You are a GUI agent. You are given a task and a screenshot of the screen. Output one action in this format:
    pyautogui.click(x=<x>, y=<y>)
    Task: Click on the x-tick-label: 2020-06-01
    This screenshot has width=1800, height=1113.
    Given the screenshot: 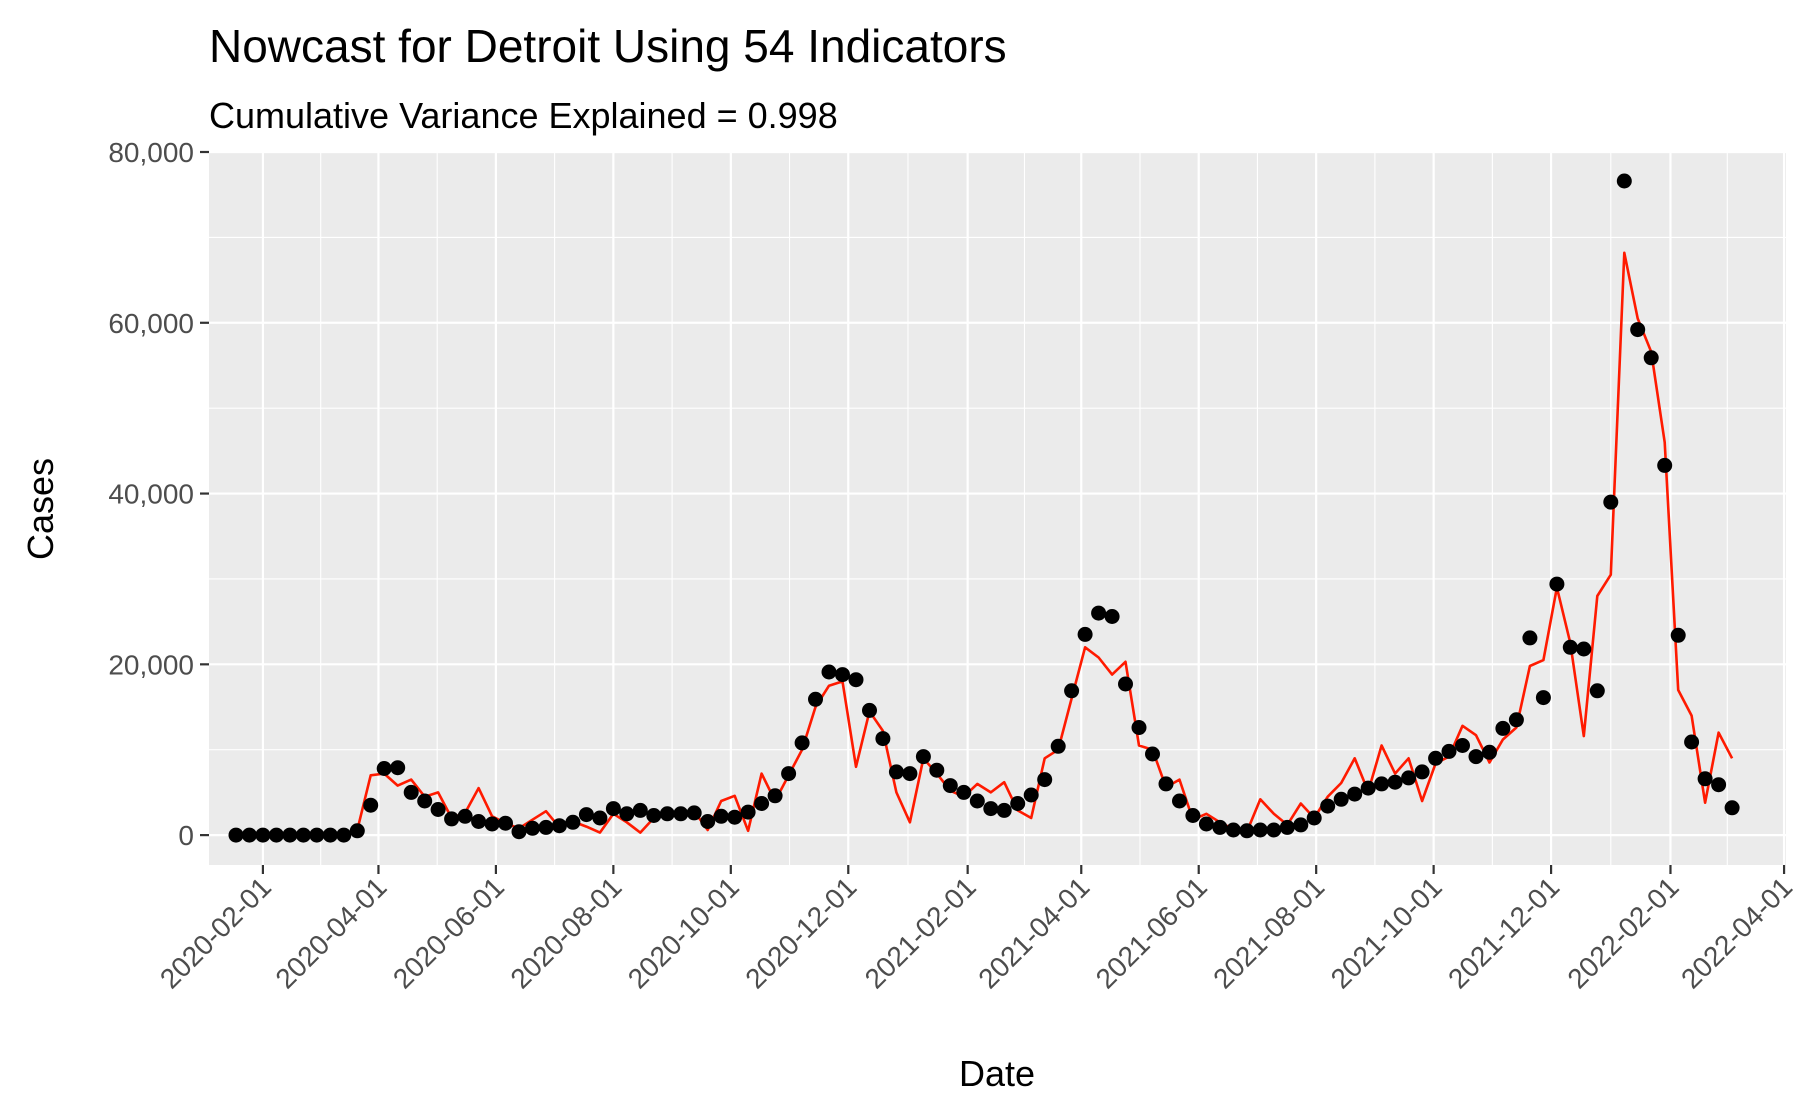 What is the action you would take?
    pyautogui.click(x=448, y=932)
    